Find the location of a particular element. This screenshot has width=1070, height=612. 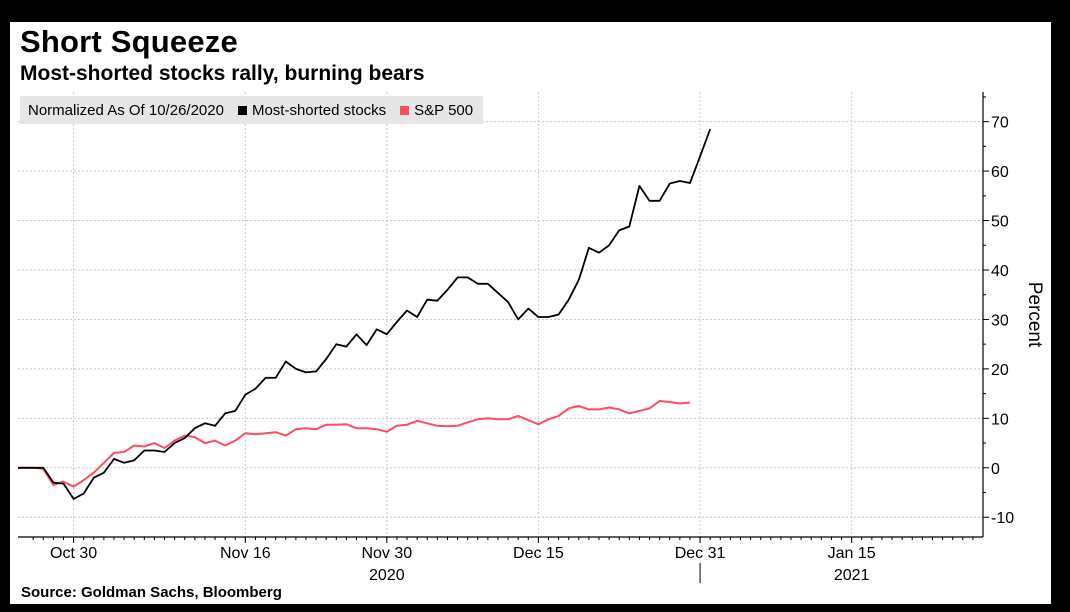

legend-item-most-shorted: Most-shorted stocks is located at coordinates (312, 110).